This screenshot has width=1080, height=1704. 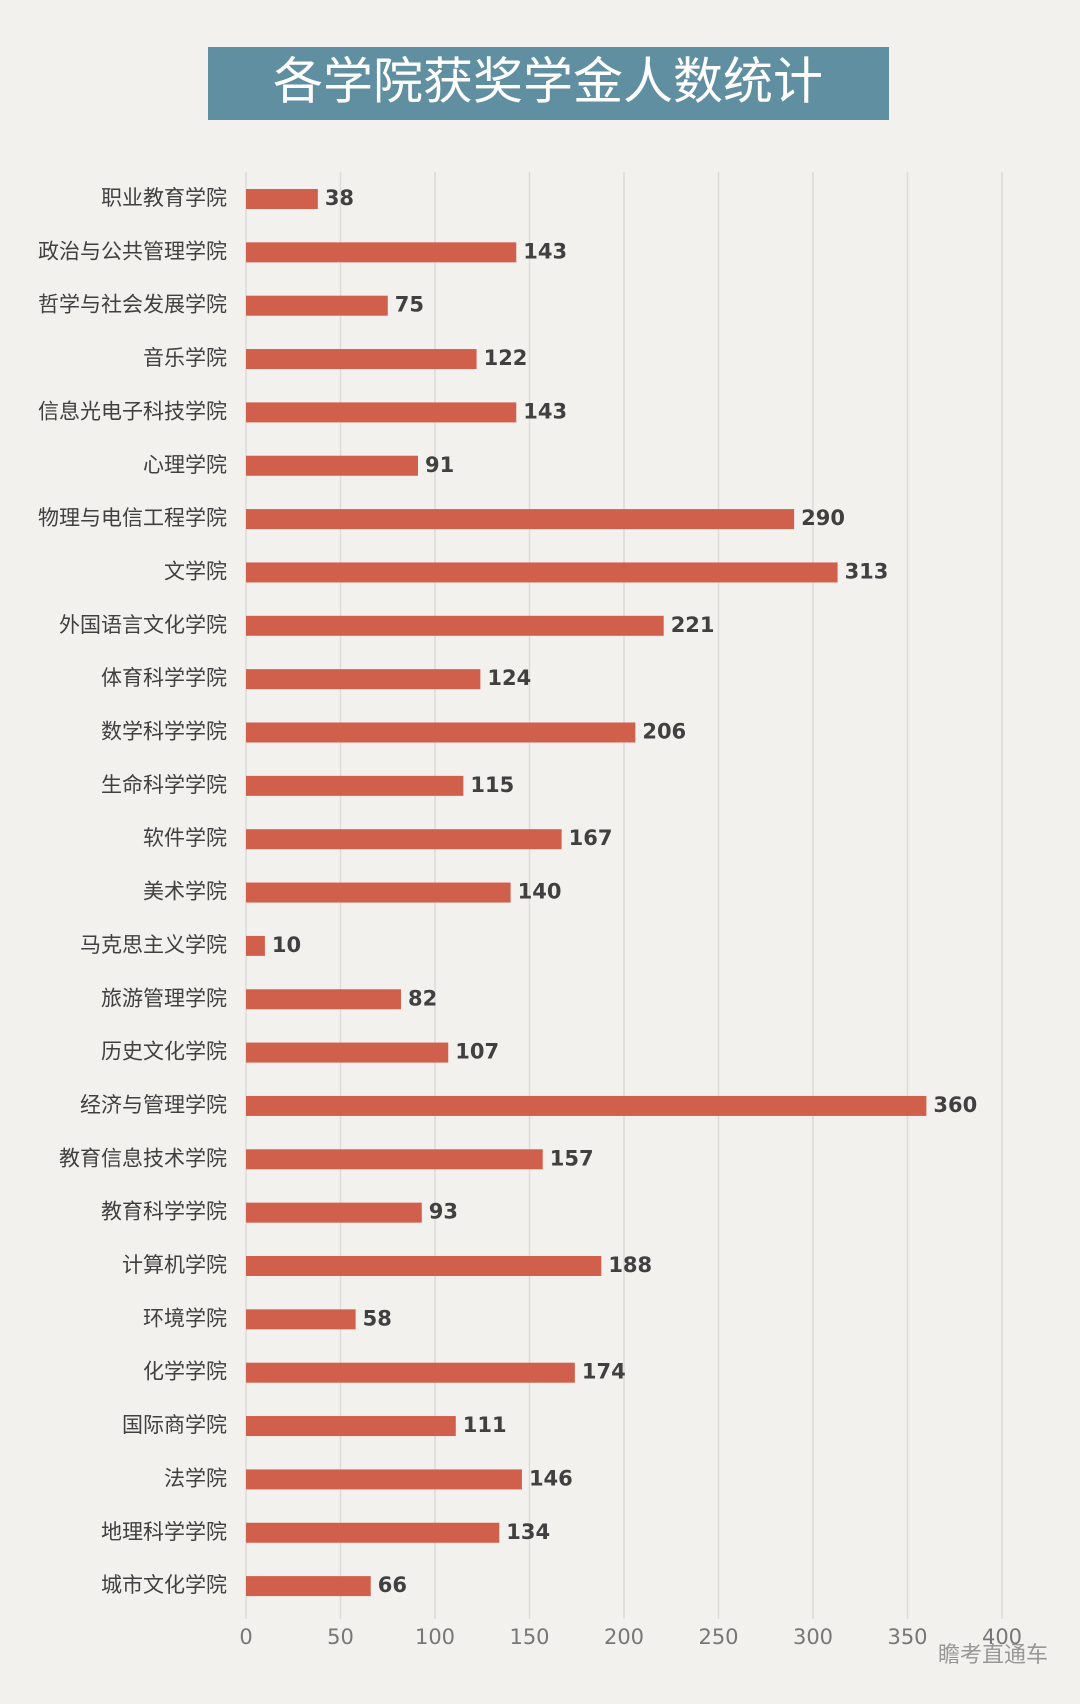 What do you see at coordinates (572, 1158) in the screenshot?
I see `data-label: 157` at bounding box center [572, 1158].